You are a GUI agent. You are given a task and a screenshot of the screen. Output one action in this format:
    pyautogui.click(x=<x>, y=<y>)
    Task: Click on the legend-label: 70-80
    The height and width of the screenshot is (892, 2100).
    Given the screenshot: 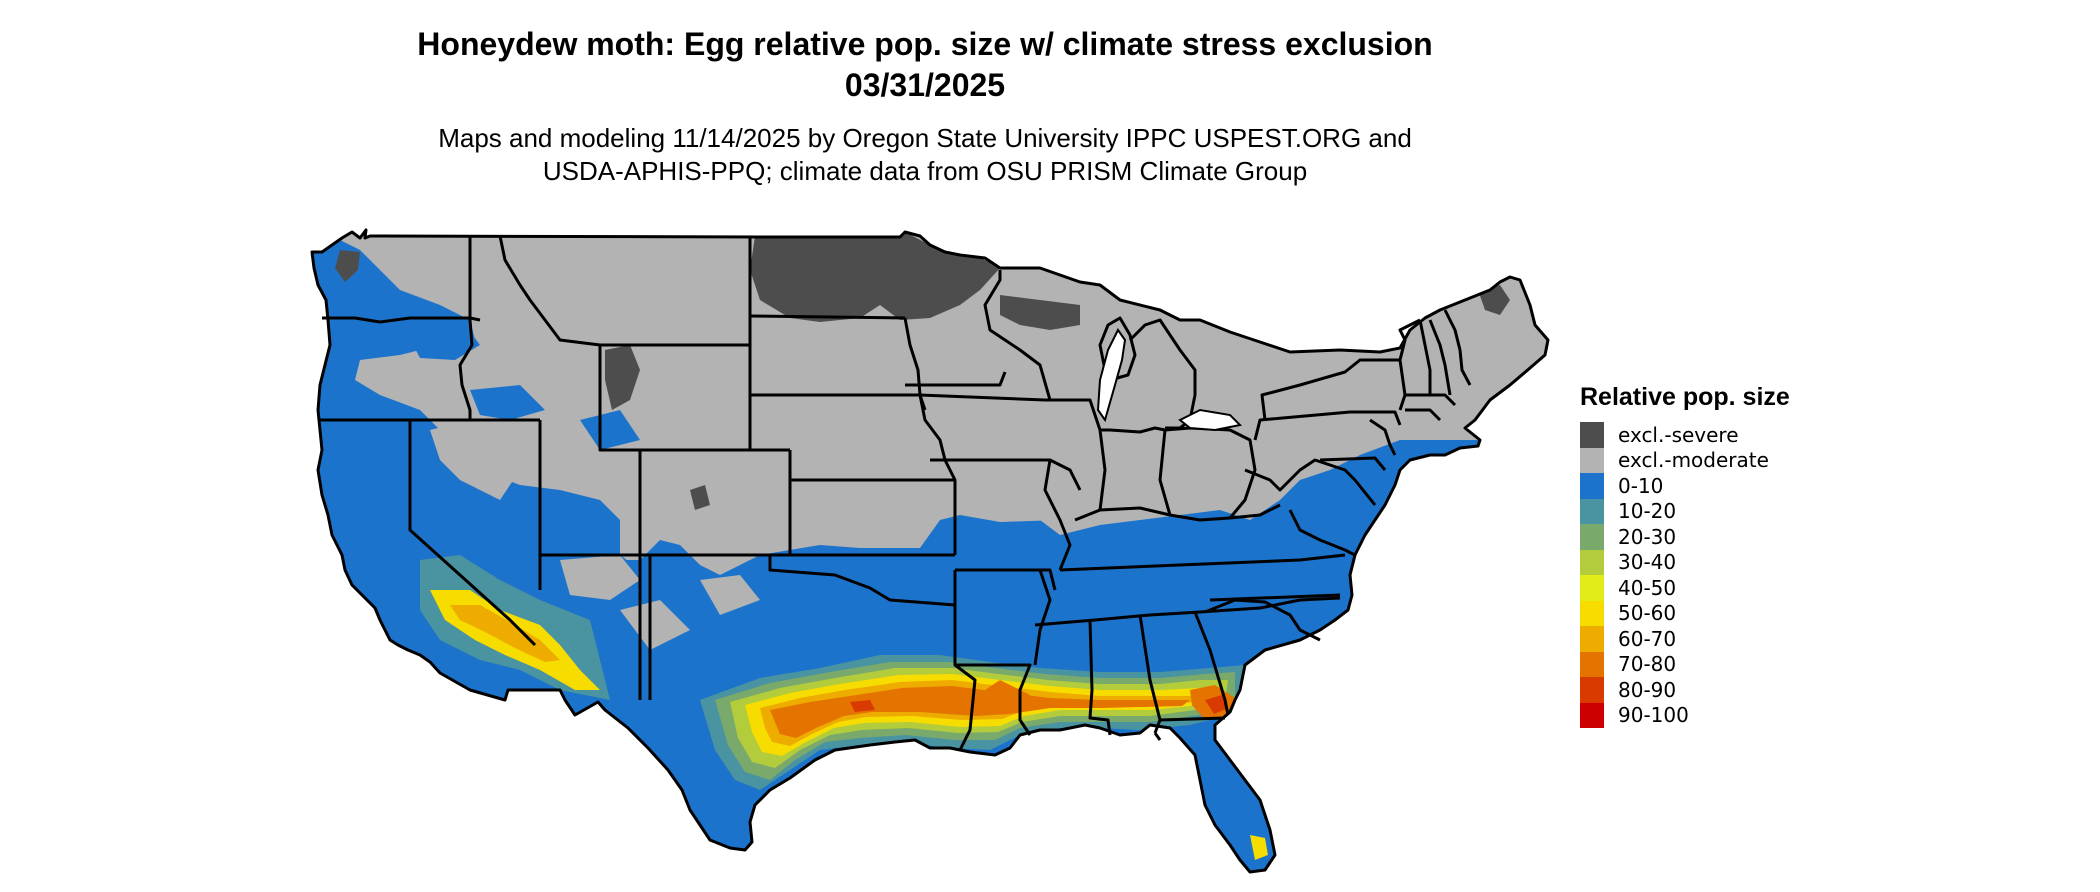 What is the action you would take?
    pyautogui.click(x=1647, y=664)
    